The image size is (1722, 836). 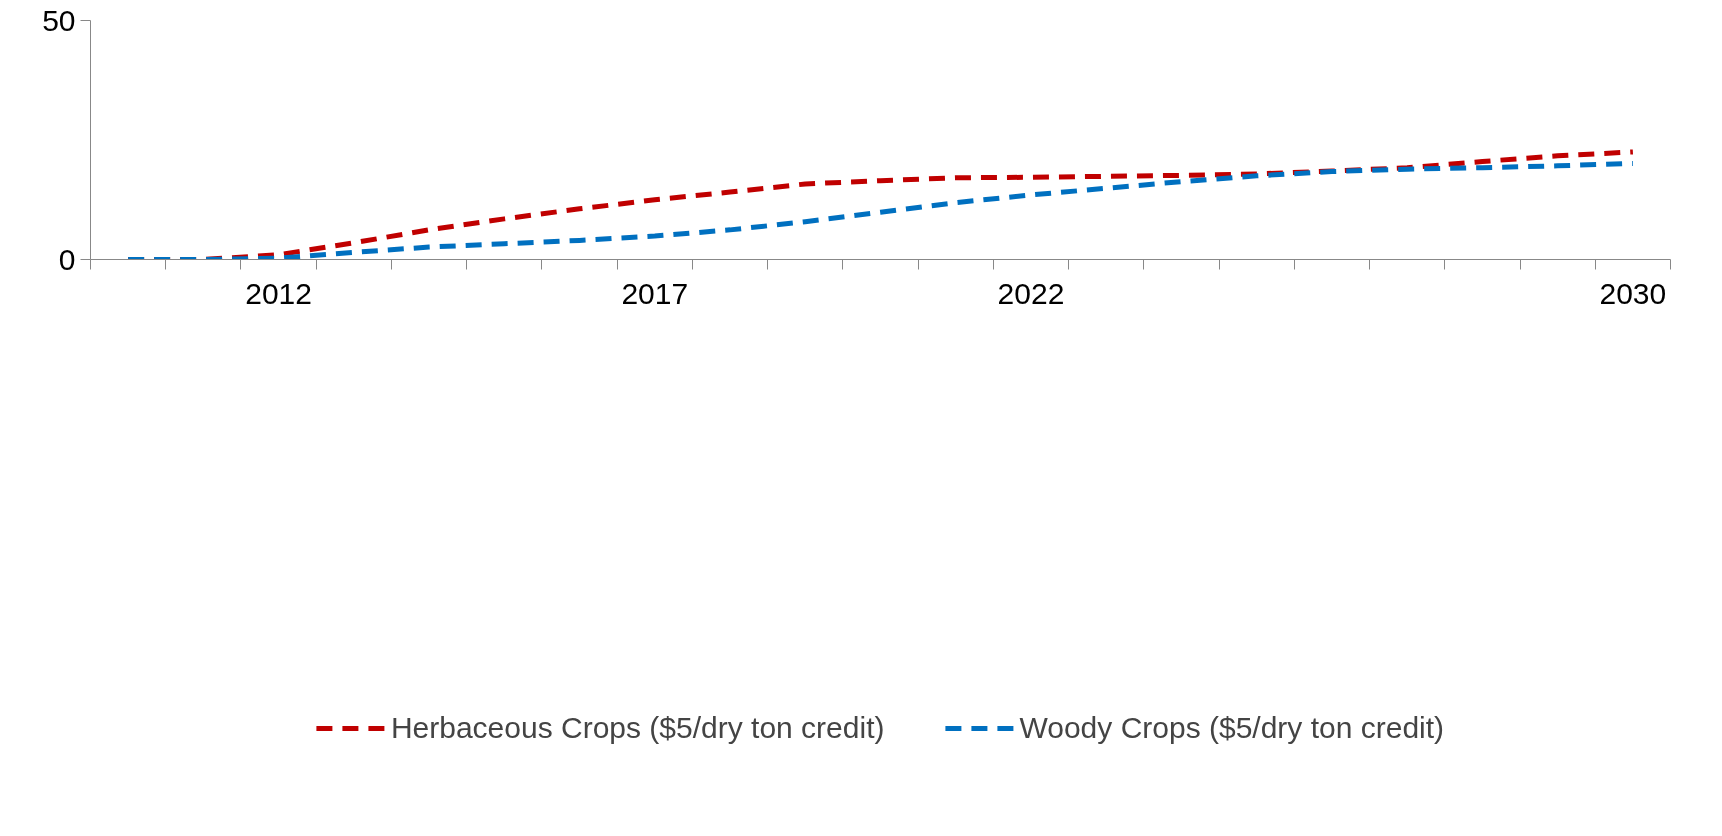 I want to click on x-tick-label: 2022, so click(x=1031, y=293).